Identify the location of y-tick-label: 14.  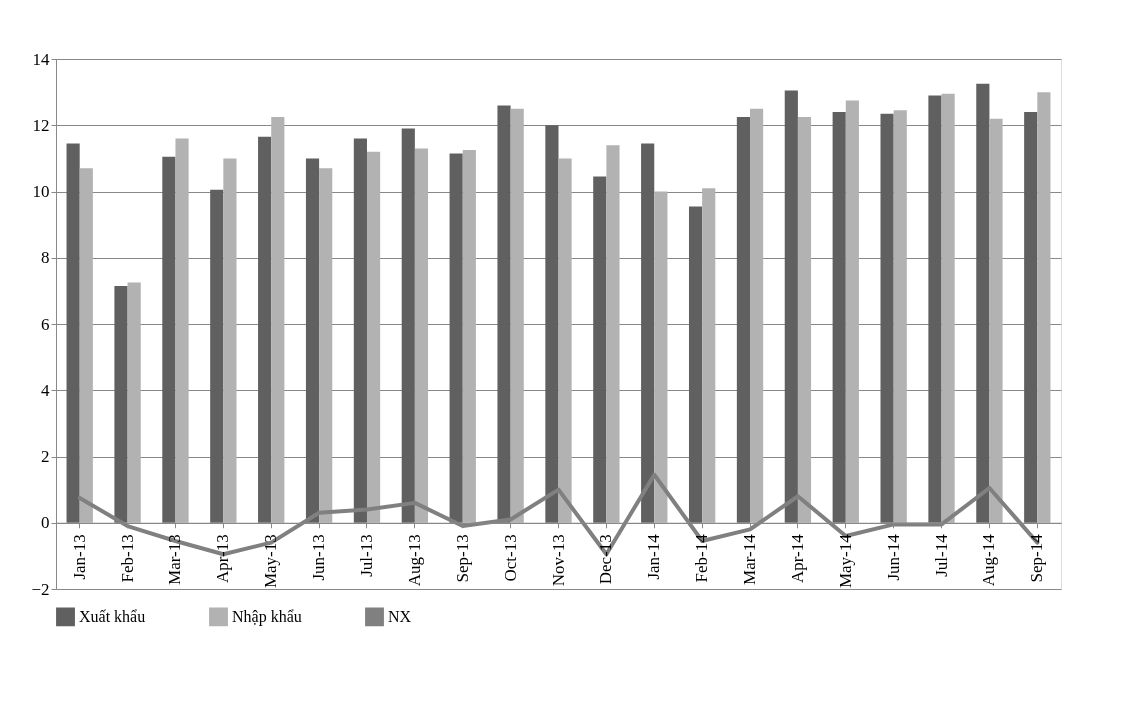
(41, 59).